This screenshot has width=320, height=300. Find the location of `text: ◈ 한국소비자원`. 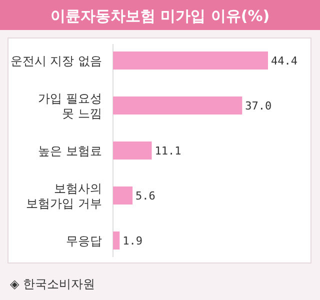

text: ◈ 한국소비자원 is located at coordinates (53, 284).